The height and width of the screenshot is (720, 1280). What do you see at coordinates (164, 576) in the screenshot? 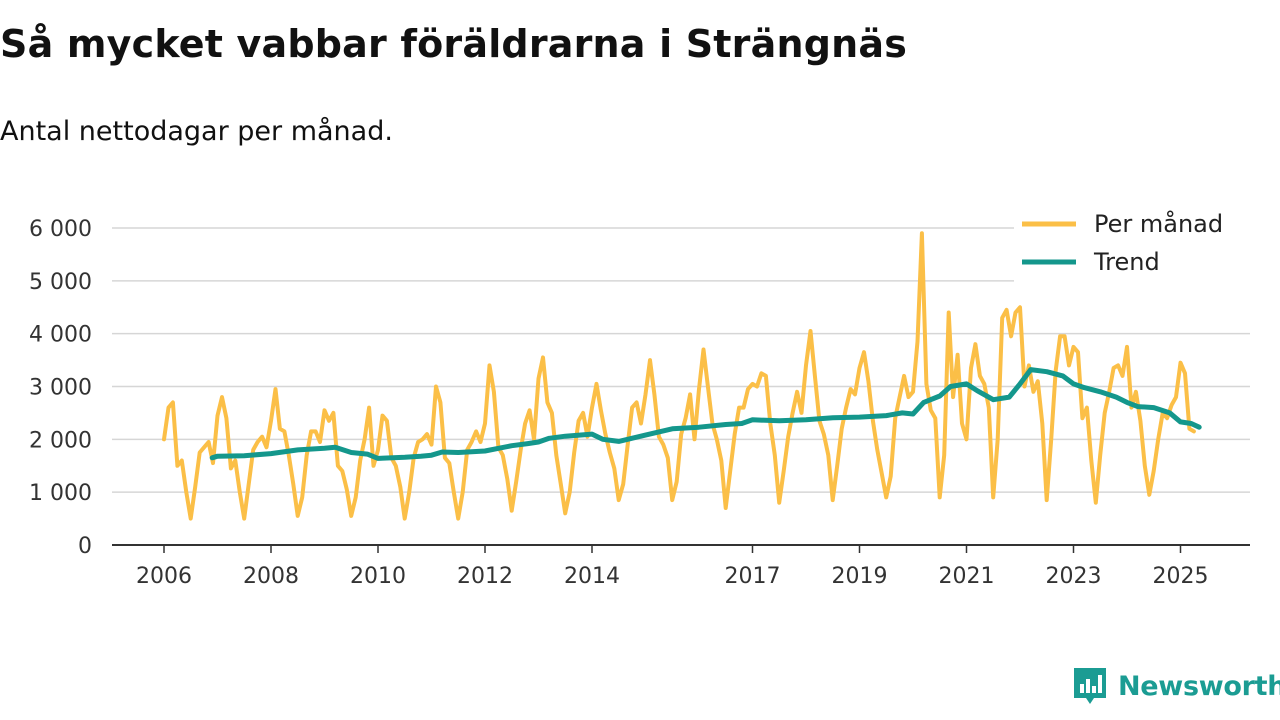
I see `x-tick-label: 2006` at bounding box center [164, 576].